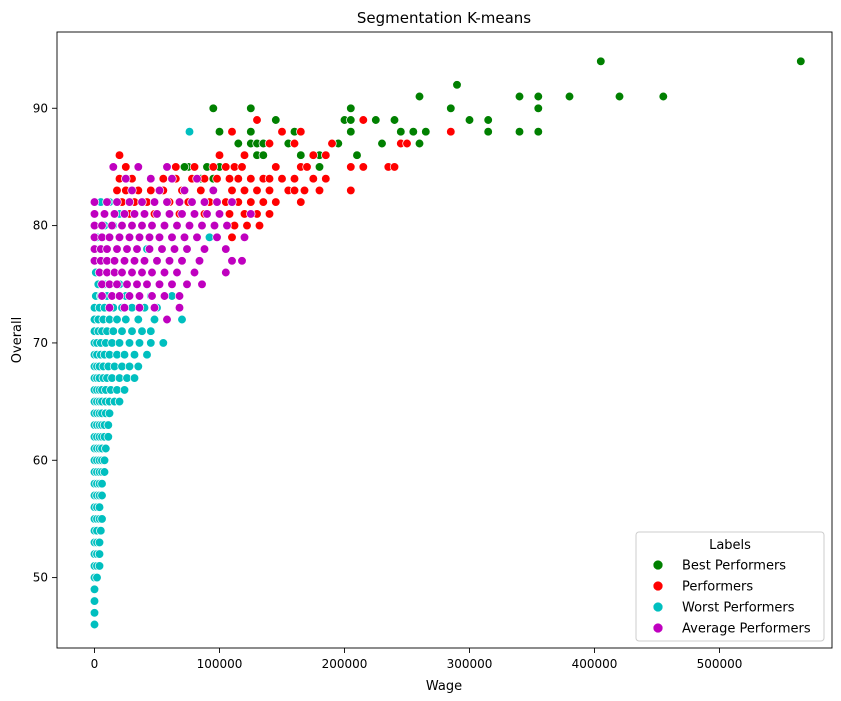  What do you see at coordinates (746, 629) in the screenshot?
I see `legend-label: Average Performers` at bounding box center [746, 629].